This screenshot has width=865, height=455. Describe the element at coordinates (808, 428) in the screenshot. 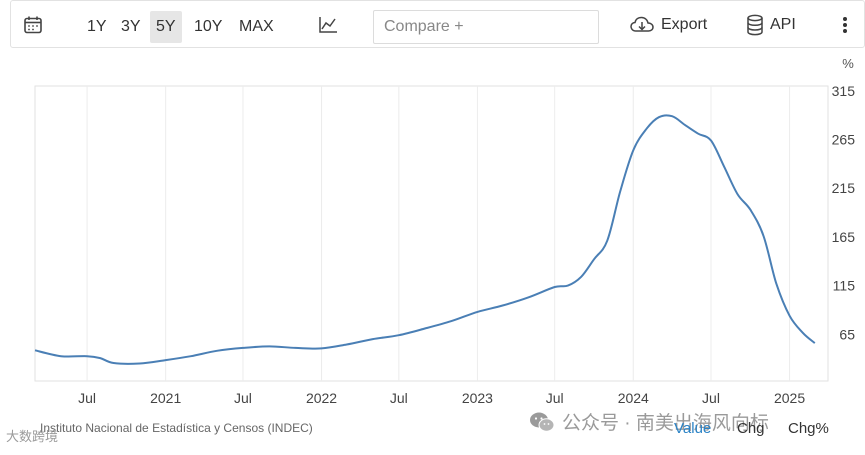

I see `tab-chg-percent: Chg%` at that location.